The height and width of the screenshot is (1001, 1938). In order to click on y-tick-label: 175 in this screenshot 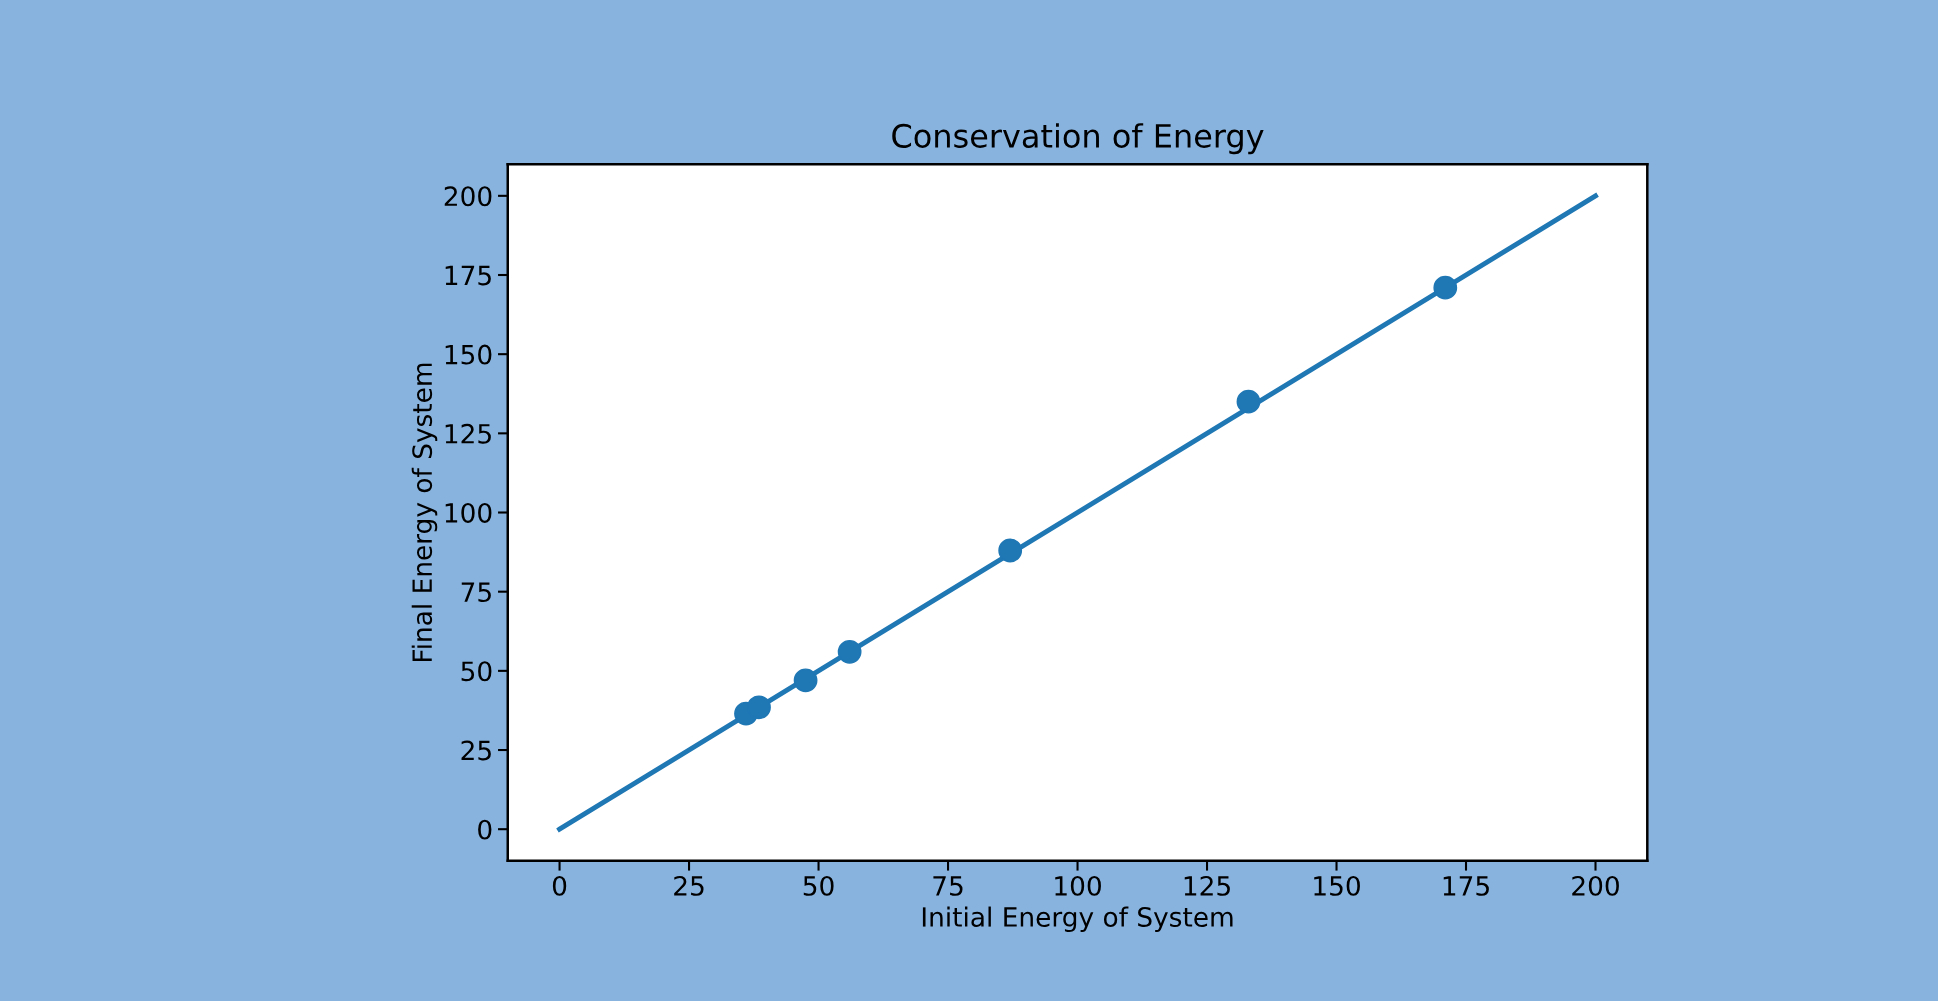, I will do `click(468, 275)`.